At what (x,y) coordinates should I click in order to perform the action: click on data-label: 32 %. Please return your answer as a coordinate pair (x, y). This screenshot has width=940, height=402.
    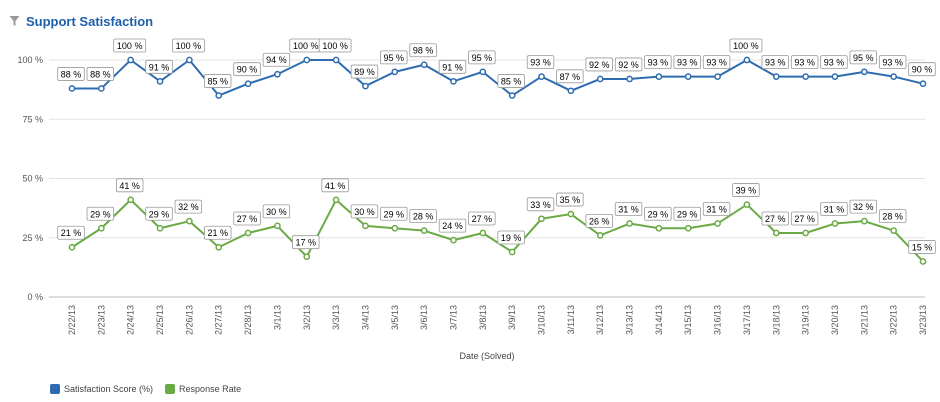
    Looking at the image, I should click on (863, 207).